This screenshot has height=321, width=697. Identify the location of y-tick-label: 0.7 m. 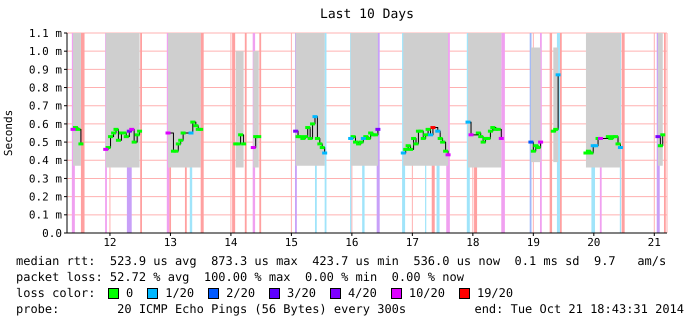
(45, 106).